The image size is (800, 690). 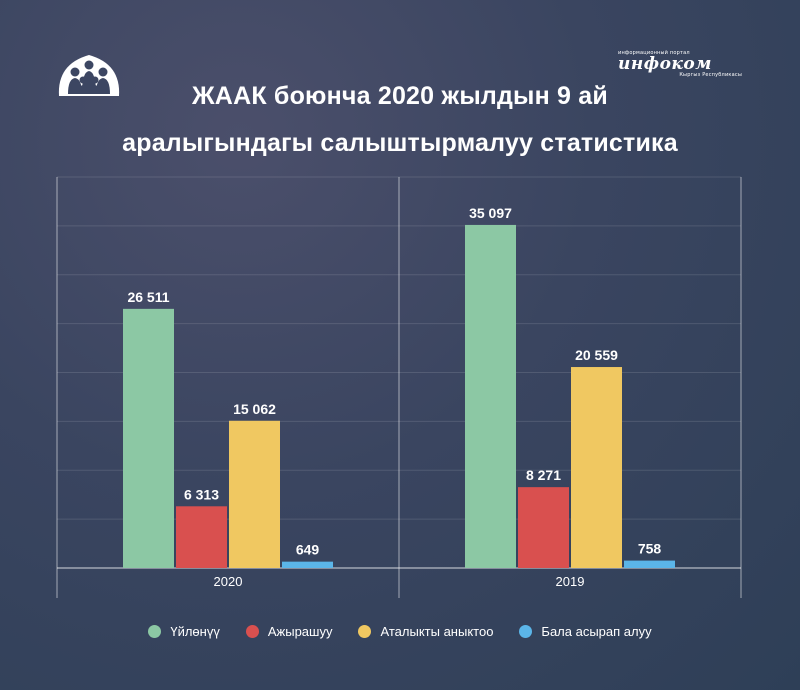 I want to click on family-logo-icon, so click(x=89, y=76).